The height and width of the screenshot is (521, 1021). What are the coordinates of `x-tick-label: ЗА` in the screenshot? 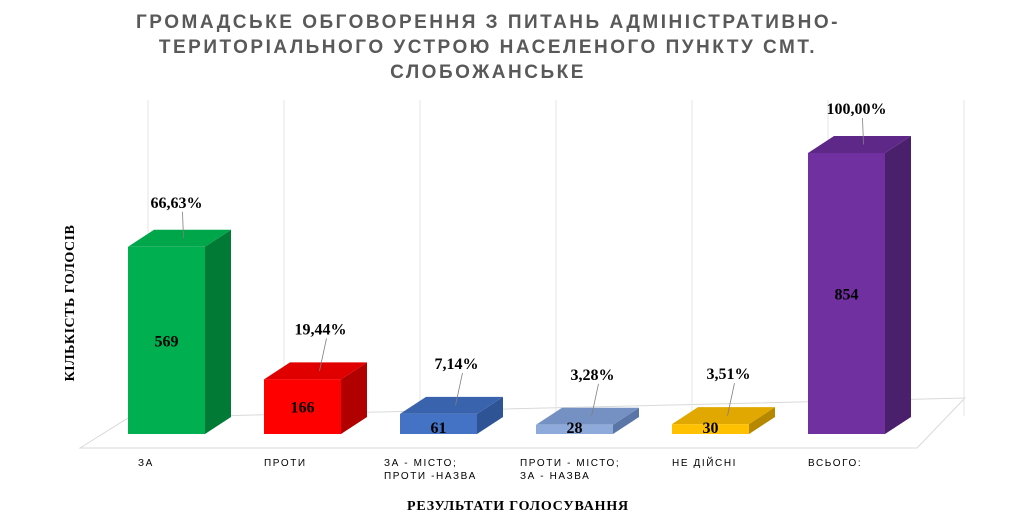 It's located at (146, 463).